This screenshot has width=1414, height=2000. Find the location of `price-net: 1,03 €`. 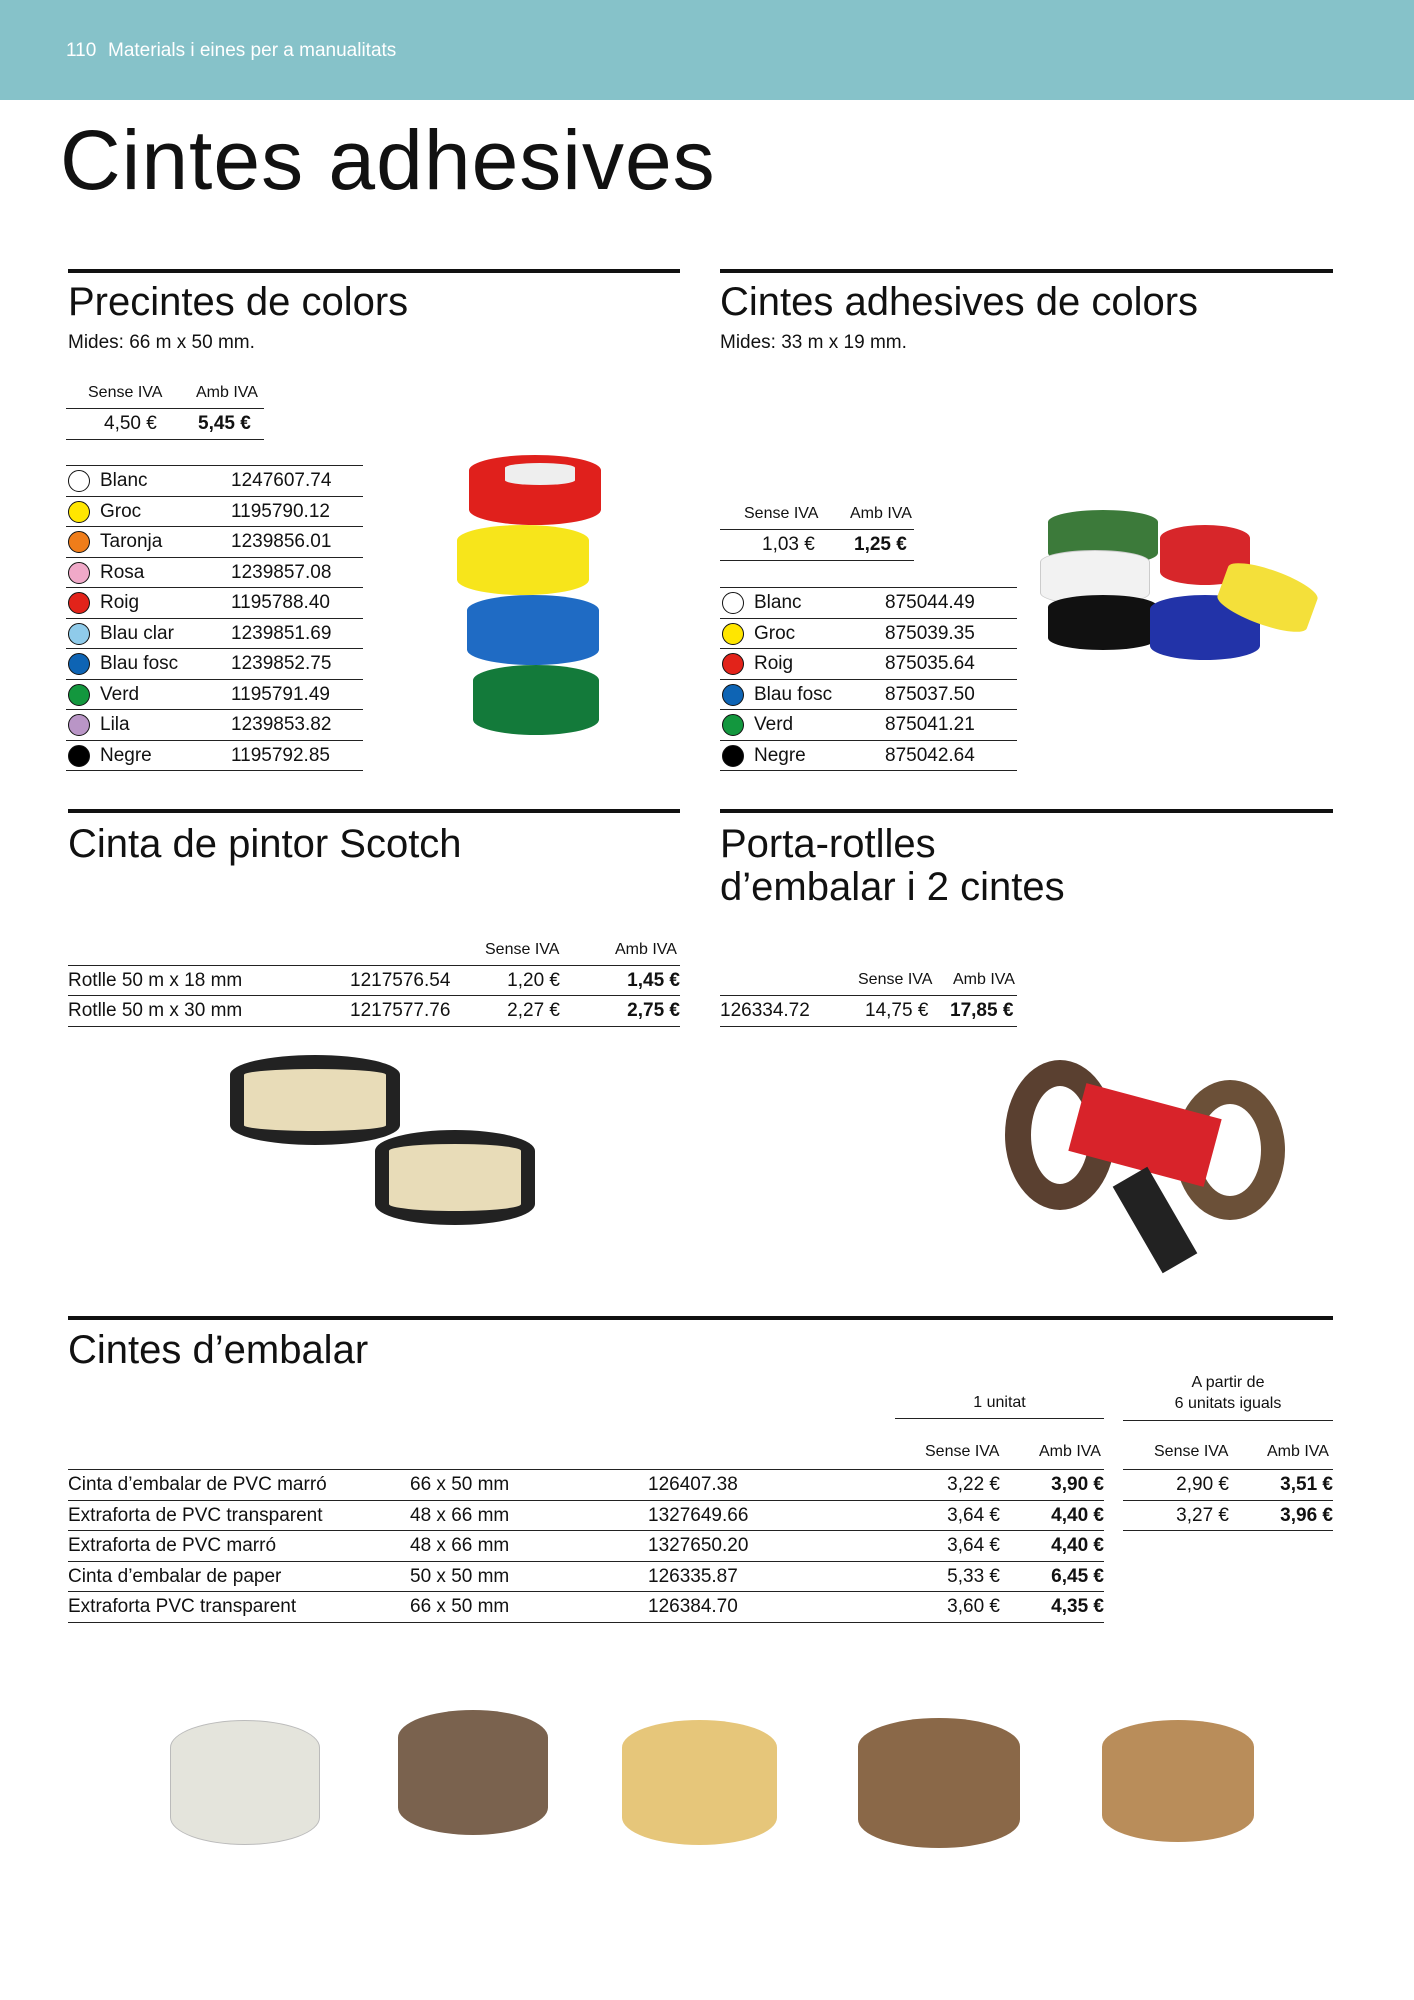

price-net: 1,03 € is located at coordinates (788, 544).